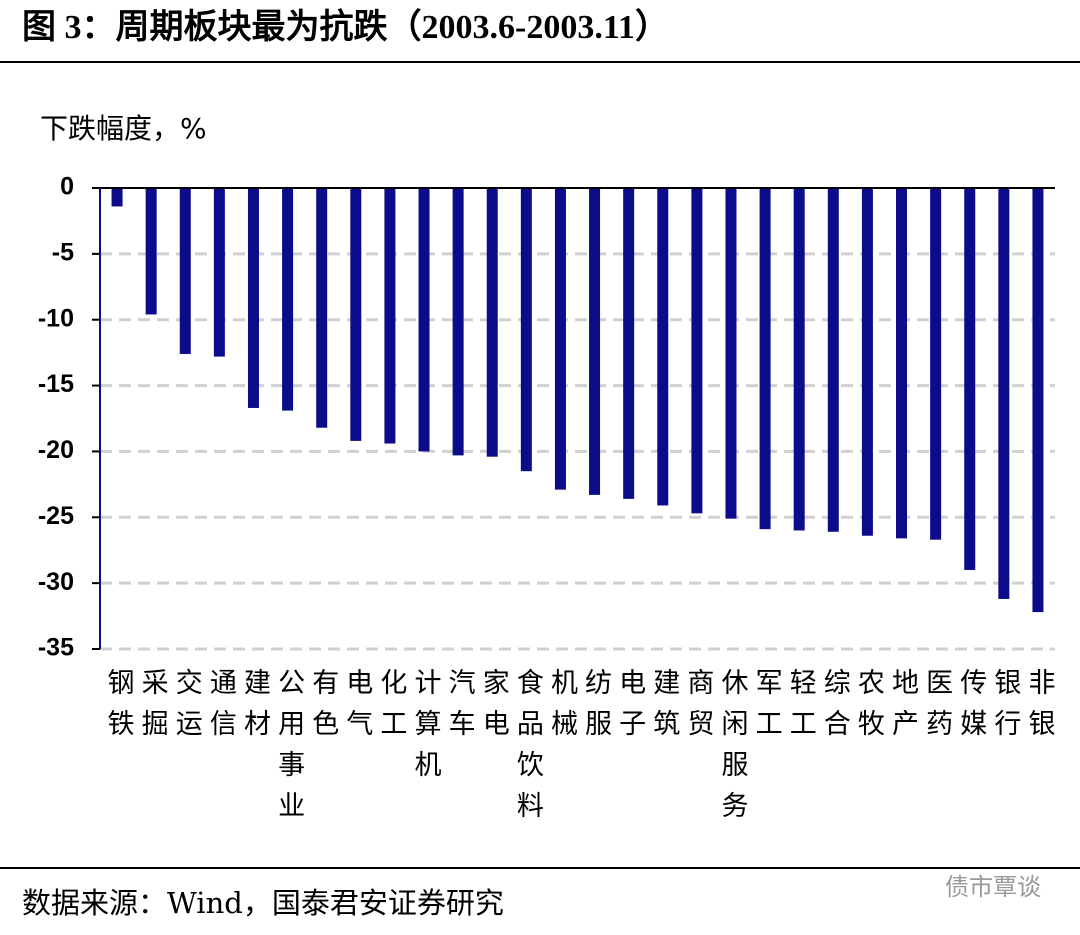  Describe the element at coordinates (187, 709) in the screenshot. I see `x-tick-label: 交运` at that location.